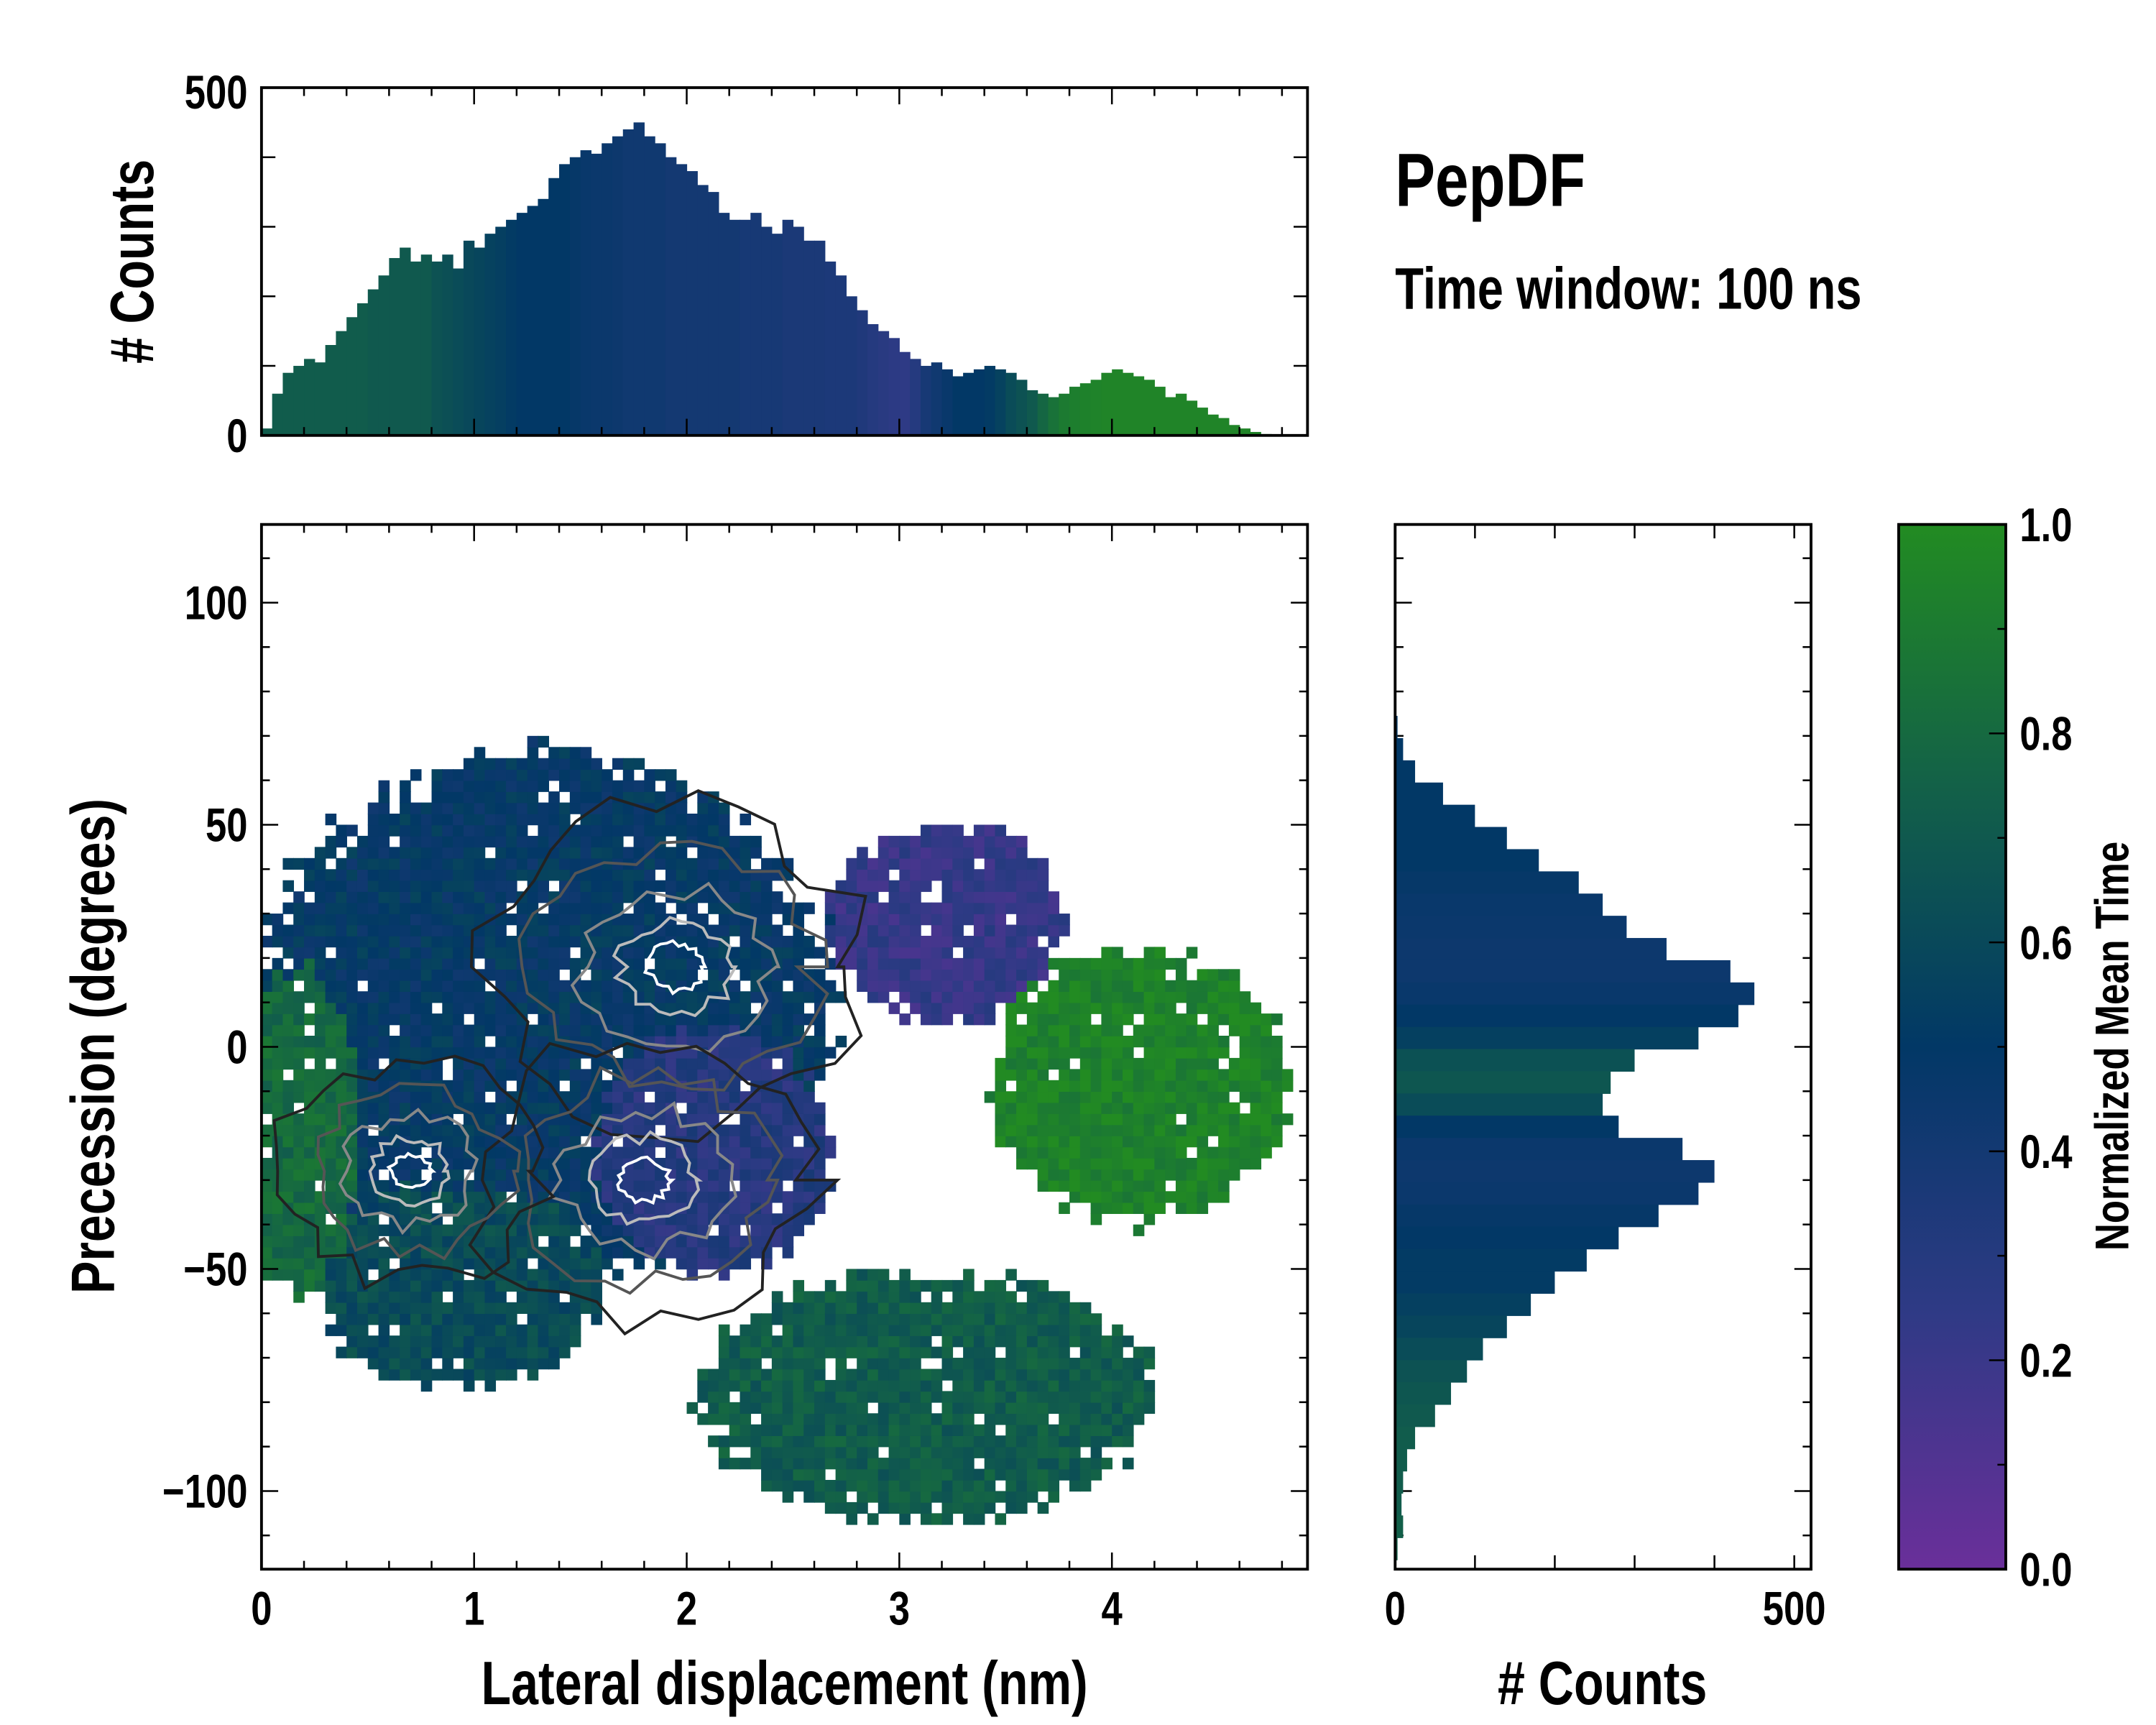  What do you see at coordinates (1507, 1127) in the screenshot?
I see `right-histogram-bar` at bounding box center [1507, 1127].